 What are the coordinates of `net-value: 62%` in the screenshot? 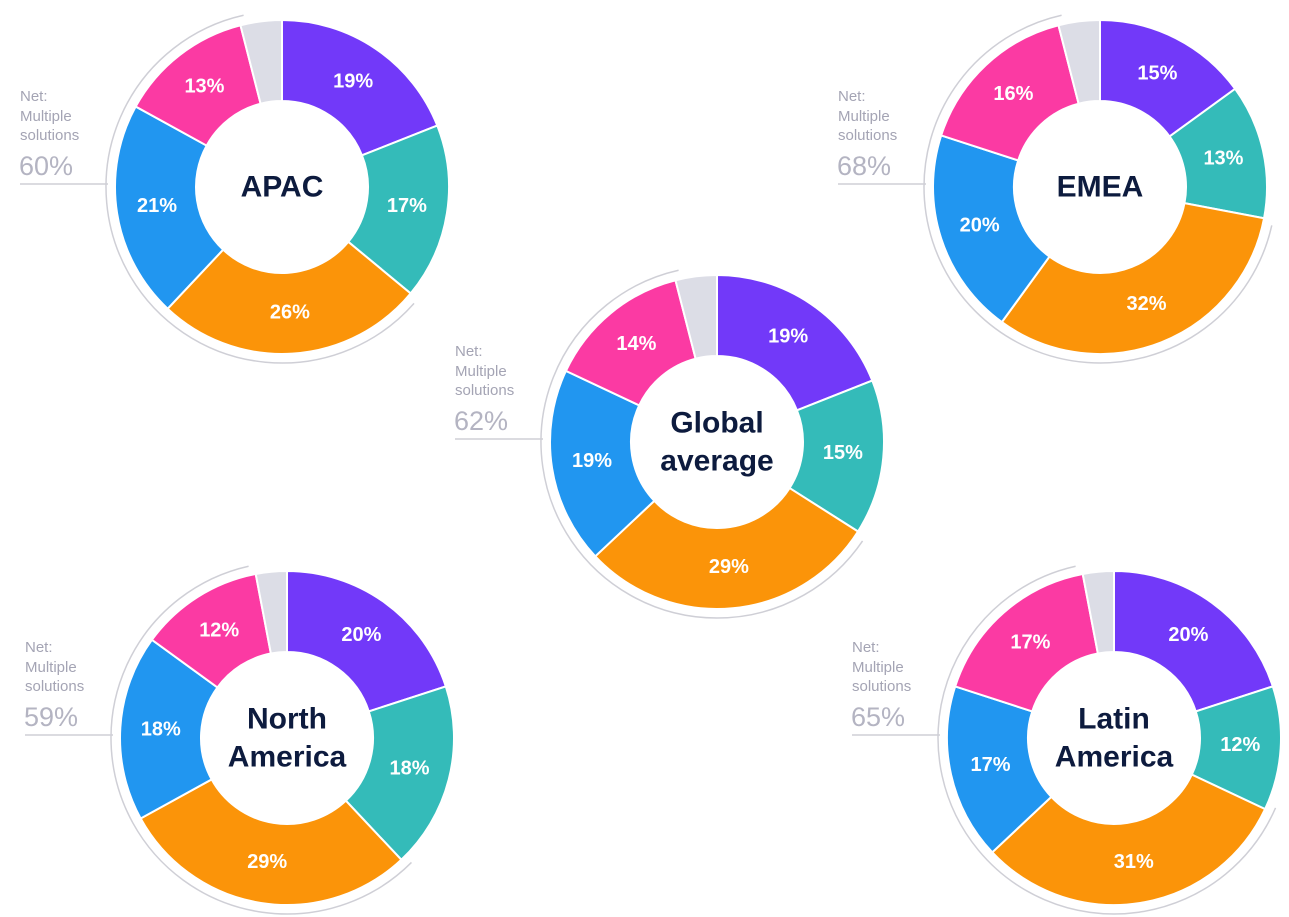 It's located at (481, 421).